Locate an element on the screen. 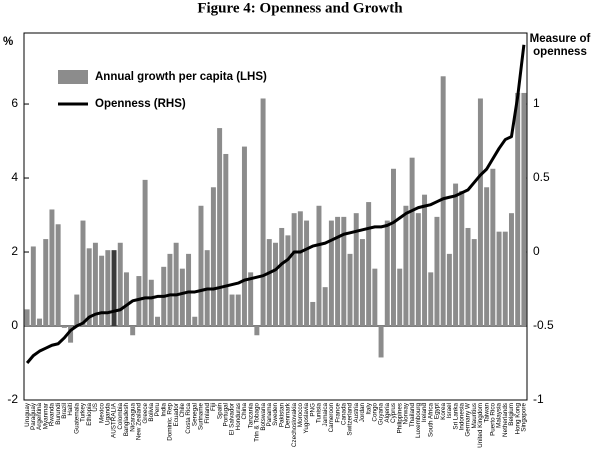  x-tick-label: India is located at coordinates (163, 410).